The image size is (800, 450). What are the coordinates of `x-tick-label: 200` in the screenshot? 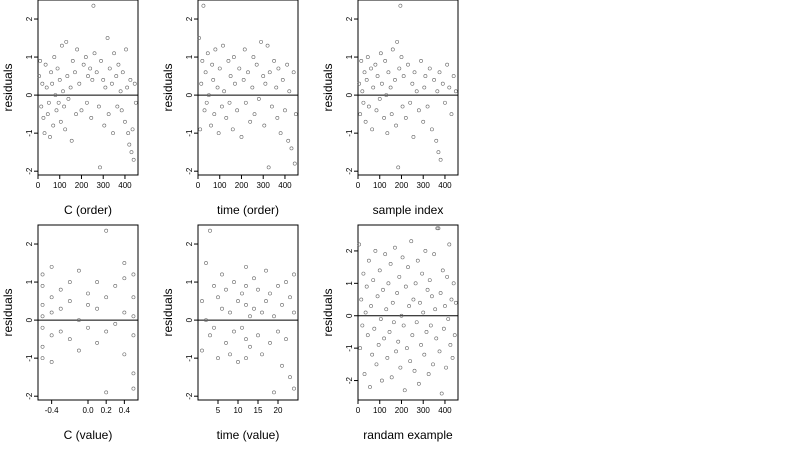 It's located at (82, 185).